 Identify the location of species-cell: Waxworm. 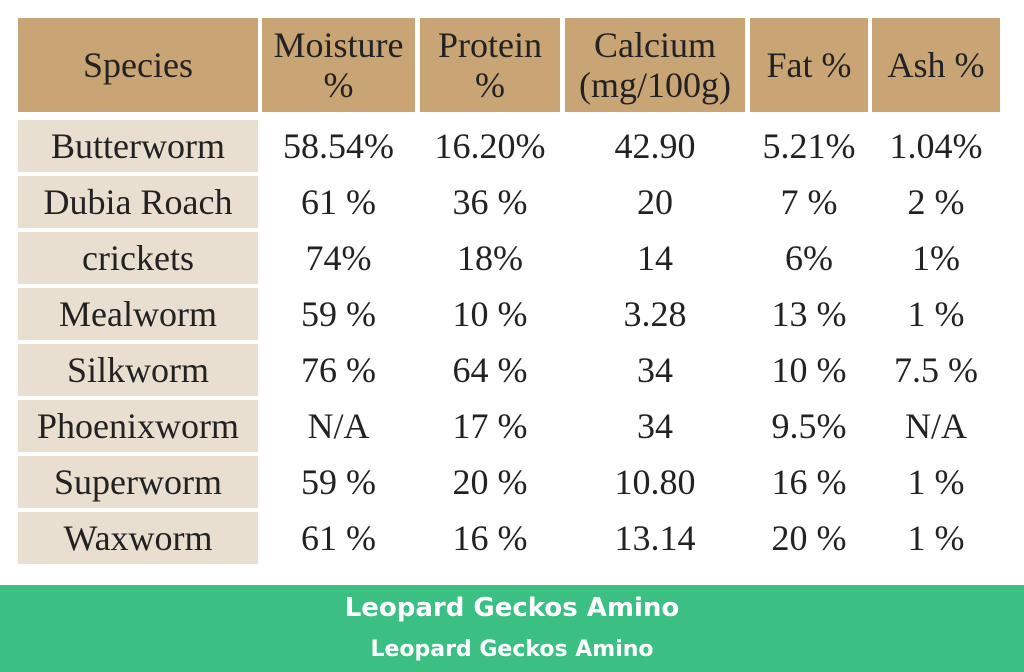
(138, 538).